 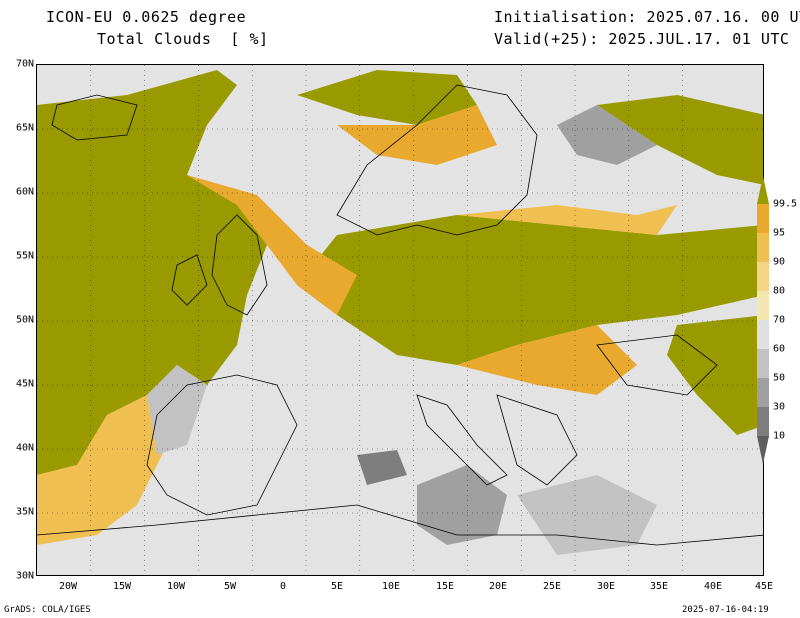 What do you see at coordinates (24, 128) in the screenshot?
I see `lat-label: 65N` at bounding box center [24, 128].